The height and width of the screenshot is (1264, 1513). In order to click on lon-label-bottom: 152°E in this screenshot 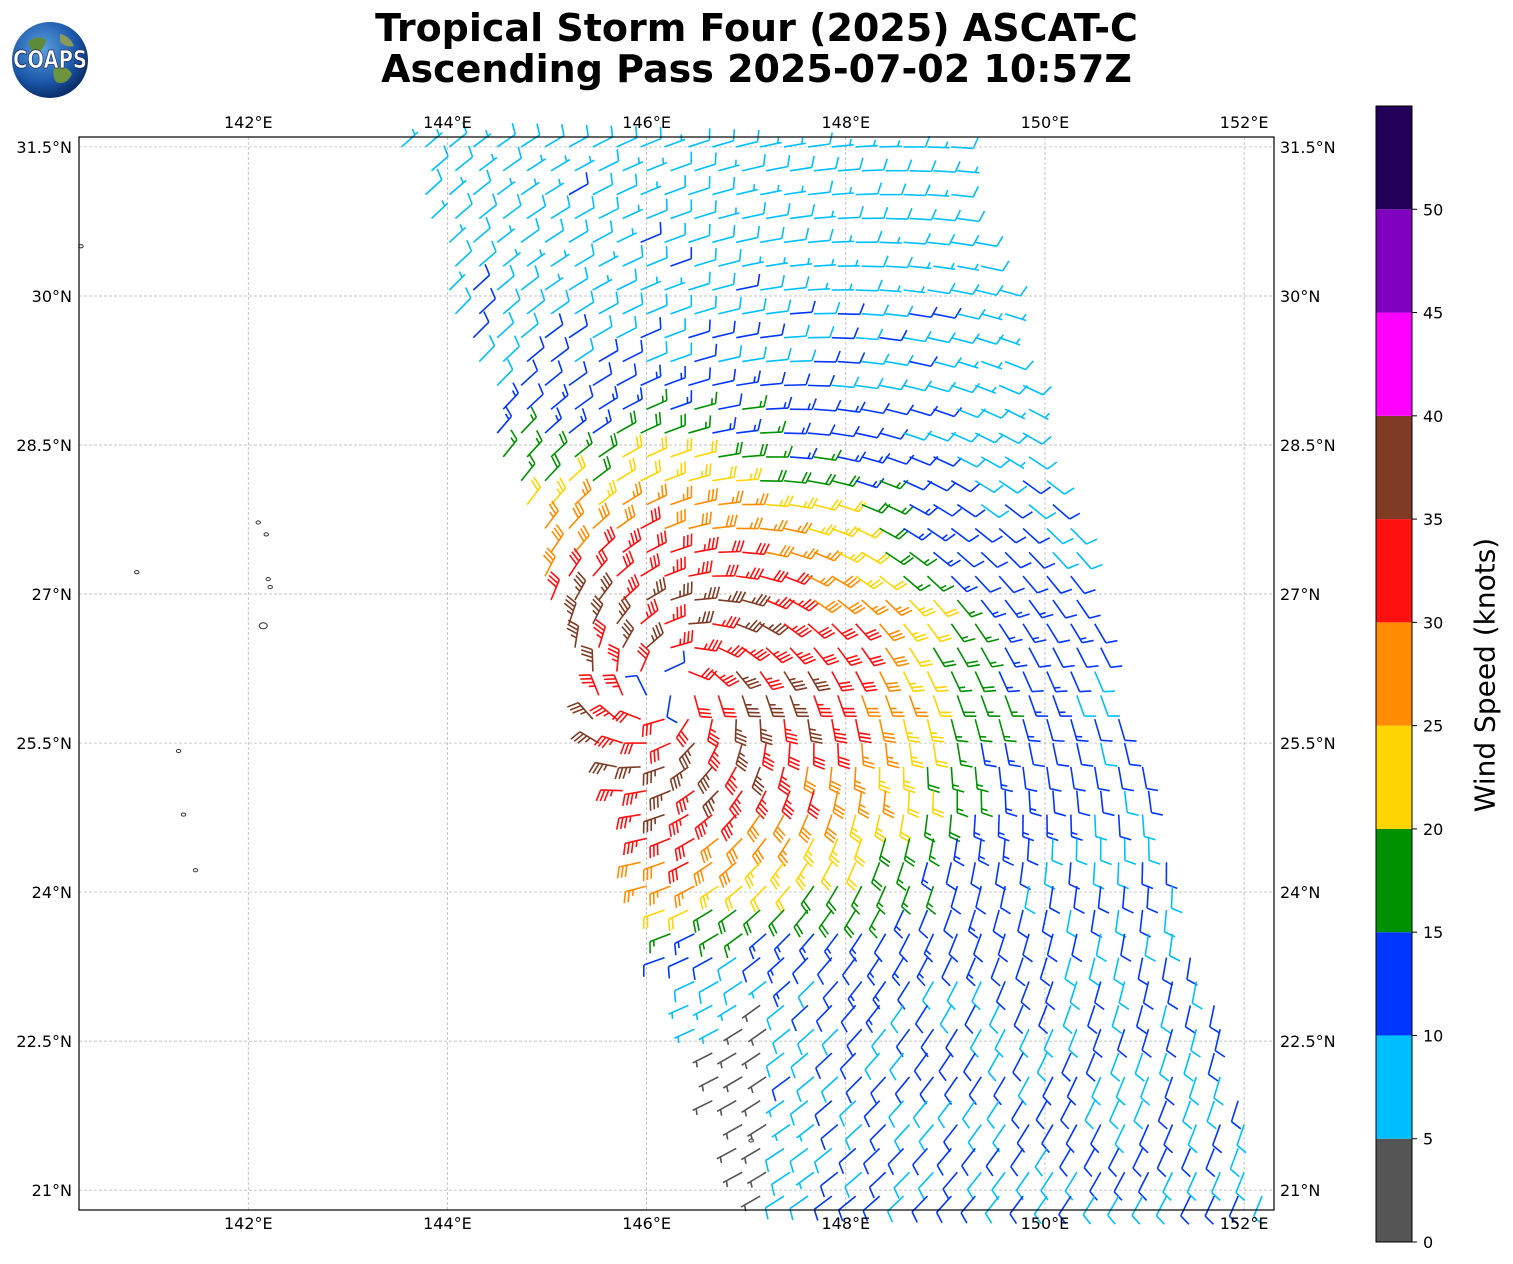, I will do `click(1244, 1223)`.